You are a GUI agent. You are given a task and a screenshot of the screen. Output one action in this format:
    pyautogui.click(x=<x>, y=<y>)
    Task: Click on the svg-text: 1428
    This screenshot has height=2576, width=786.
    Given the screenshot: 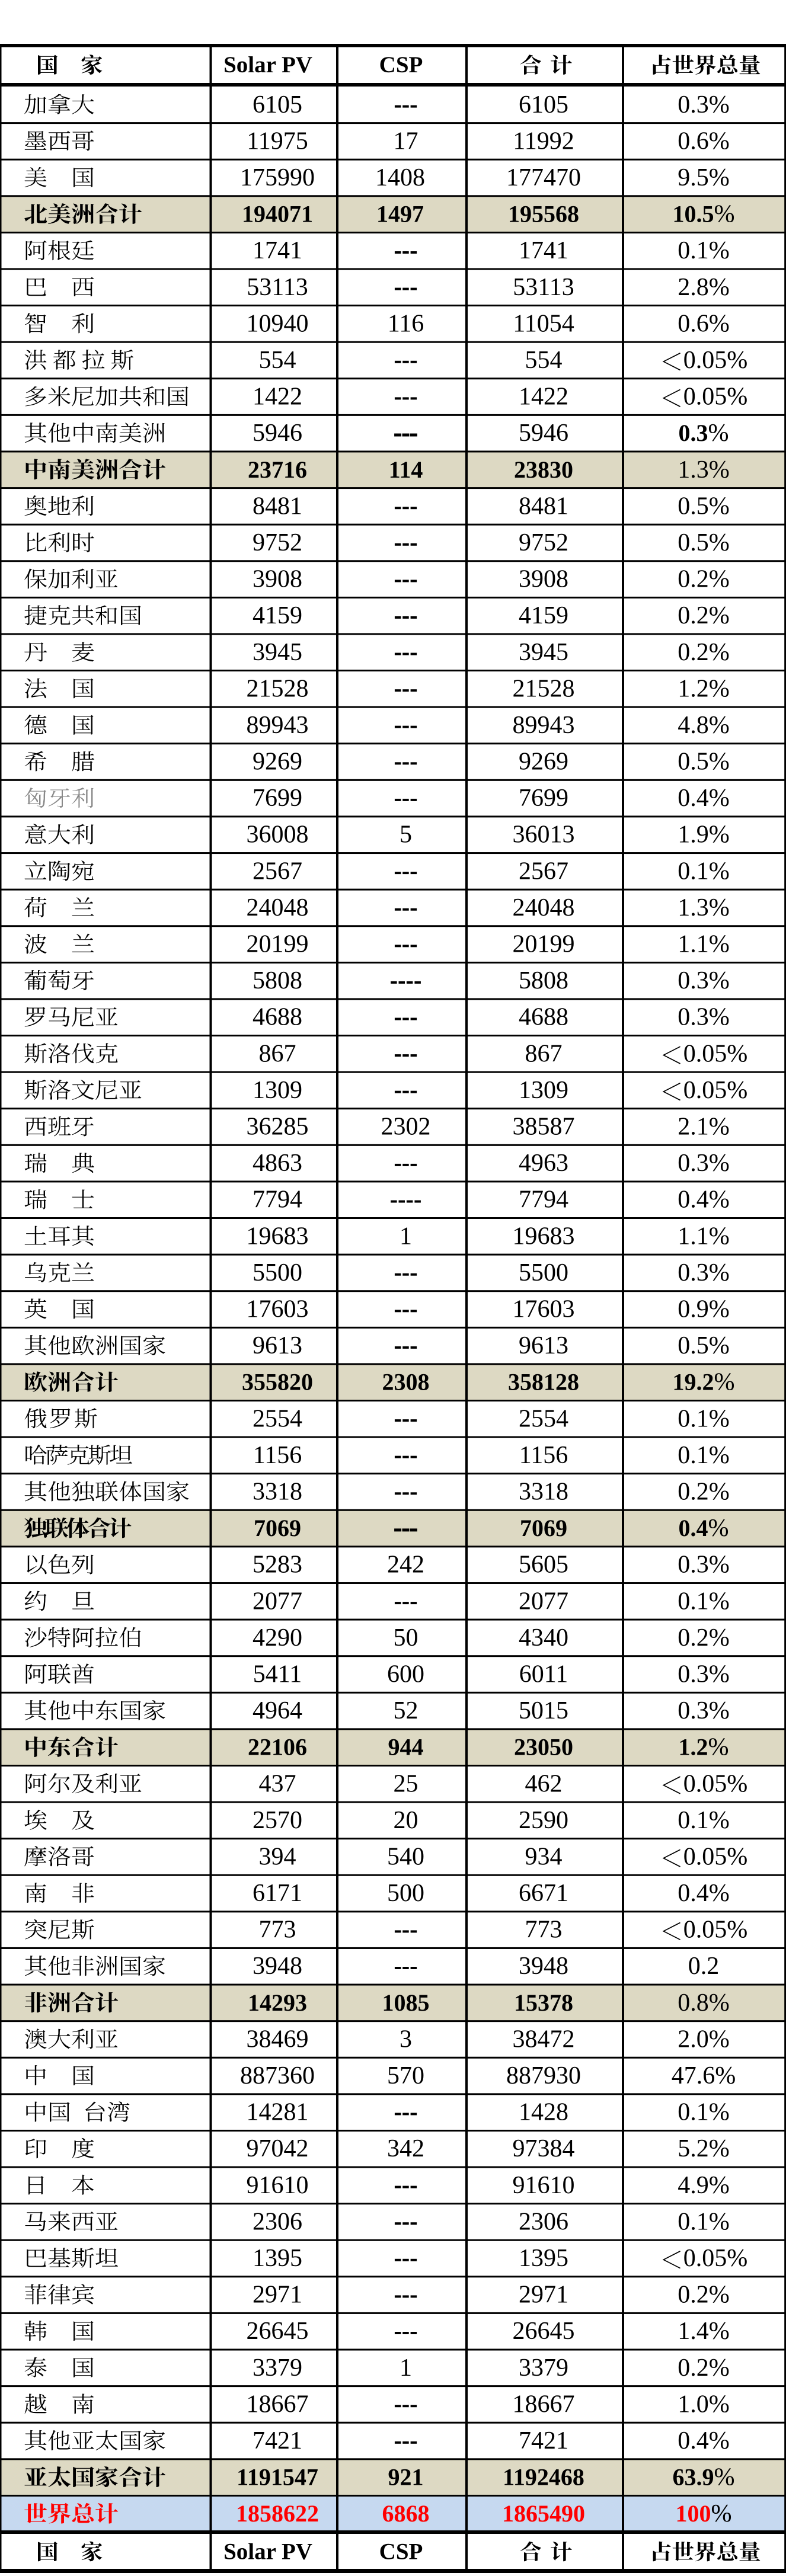 What is the action you would take?
    pyautogui.click(x=543, y=2112)
    